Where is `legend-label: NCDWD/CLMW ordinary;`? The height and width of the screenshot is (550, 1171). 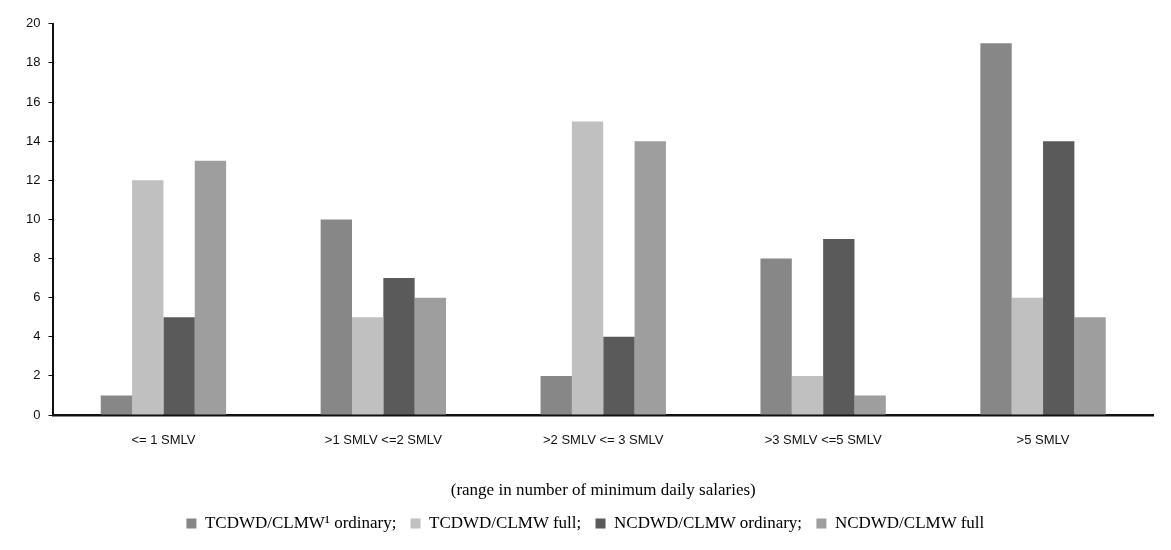 legend-label: NCDWD/CLMW ordinary; is located at coordinates (708, 522).